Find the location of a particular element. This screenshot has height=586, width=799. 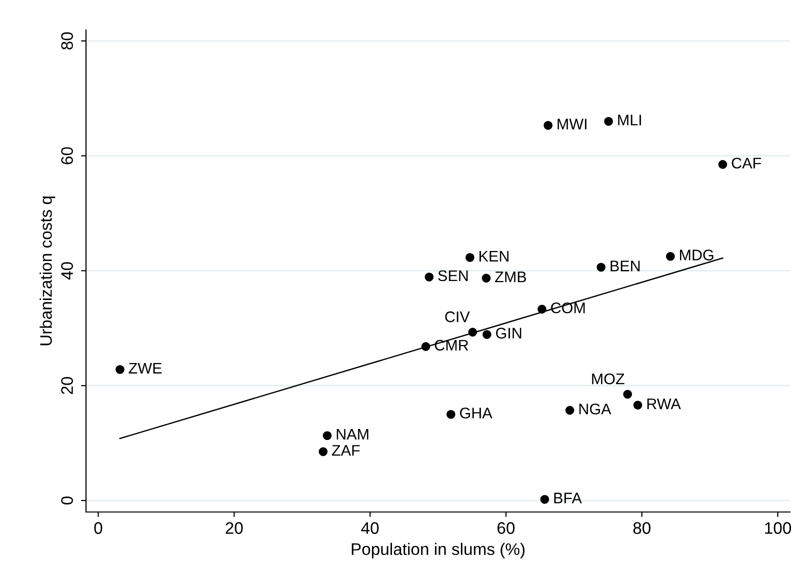

x-tick-label: 80 is located at coordinates (641, 528).